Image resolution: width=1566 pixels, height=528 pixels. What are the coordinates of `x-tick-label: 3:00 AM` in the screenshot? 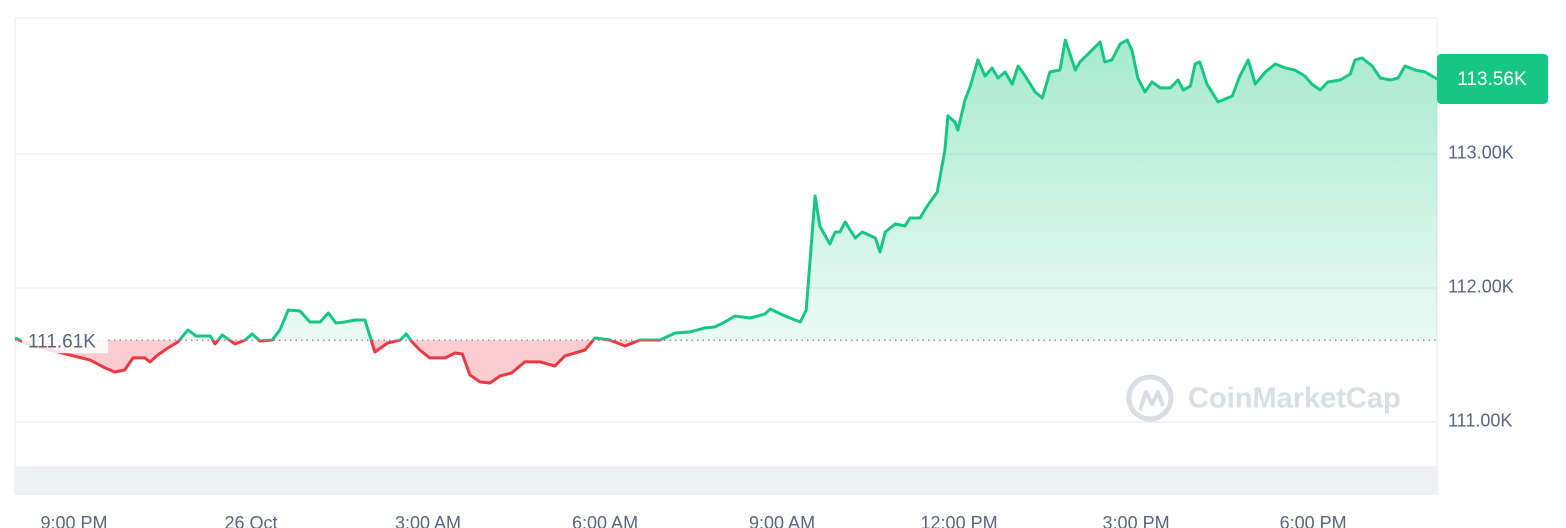 It's located at (428, 520).